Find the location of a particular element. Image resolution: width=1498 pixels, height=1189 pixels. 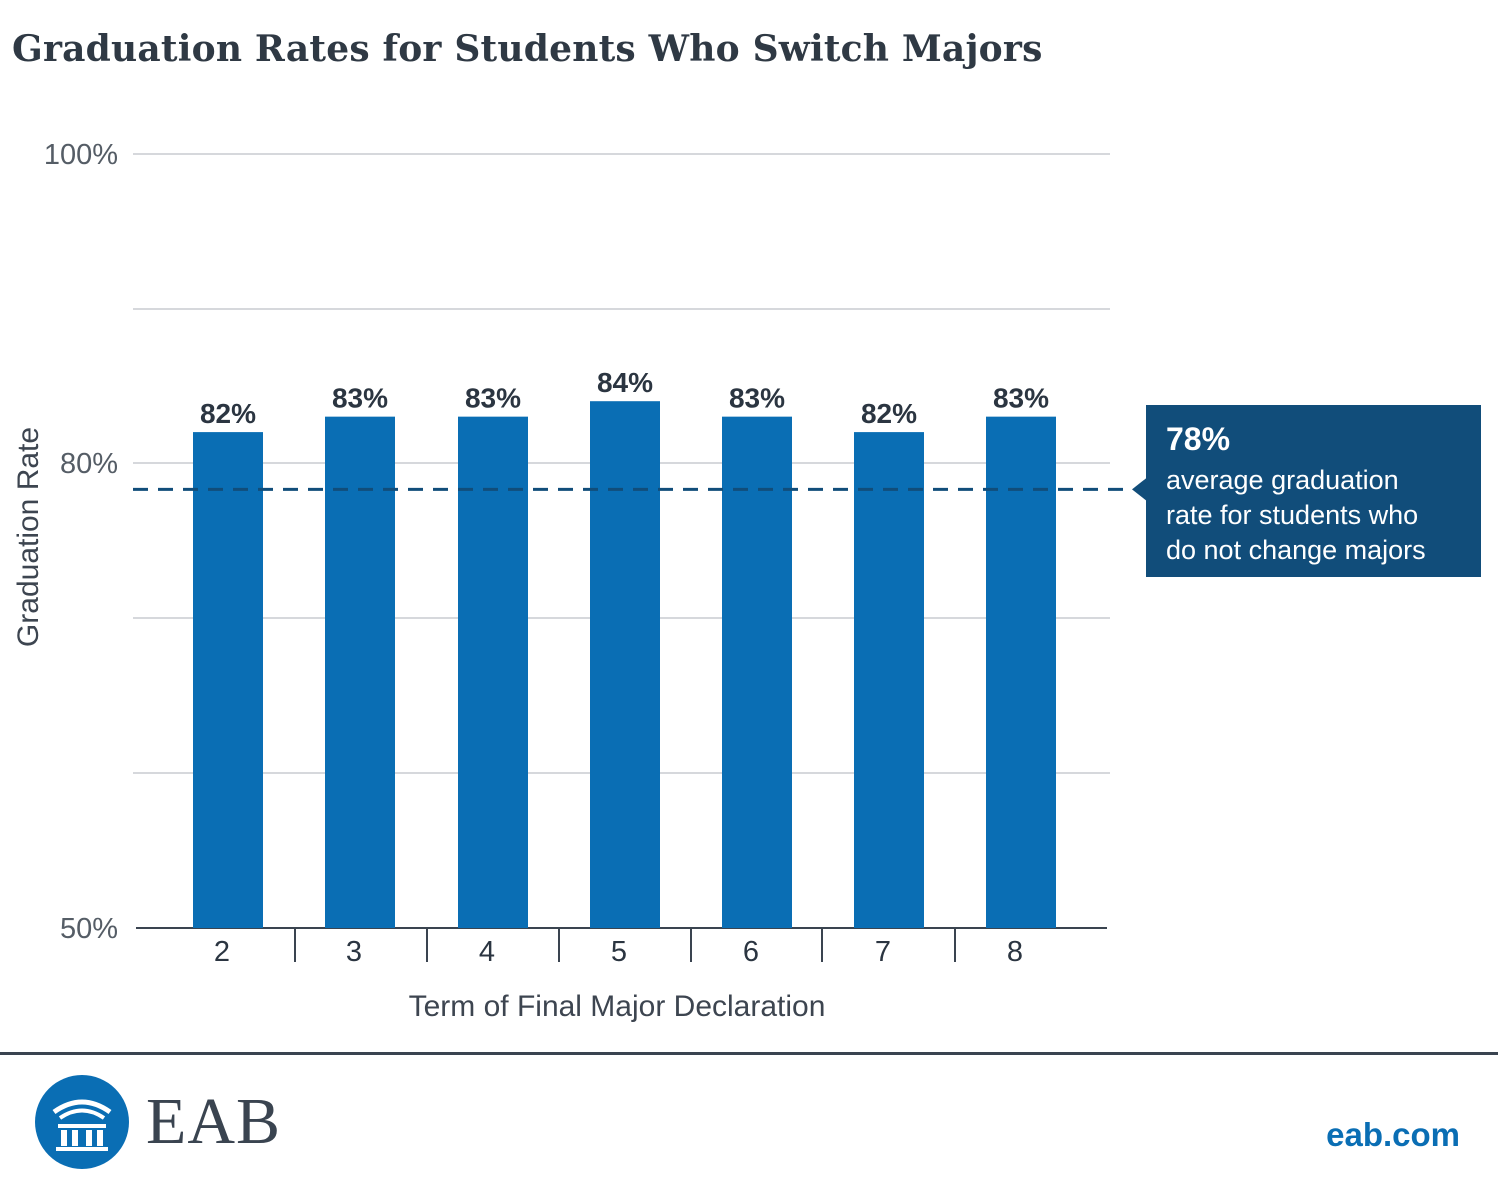

y-tick-label: 100% is located at coordinates (81, 155).